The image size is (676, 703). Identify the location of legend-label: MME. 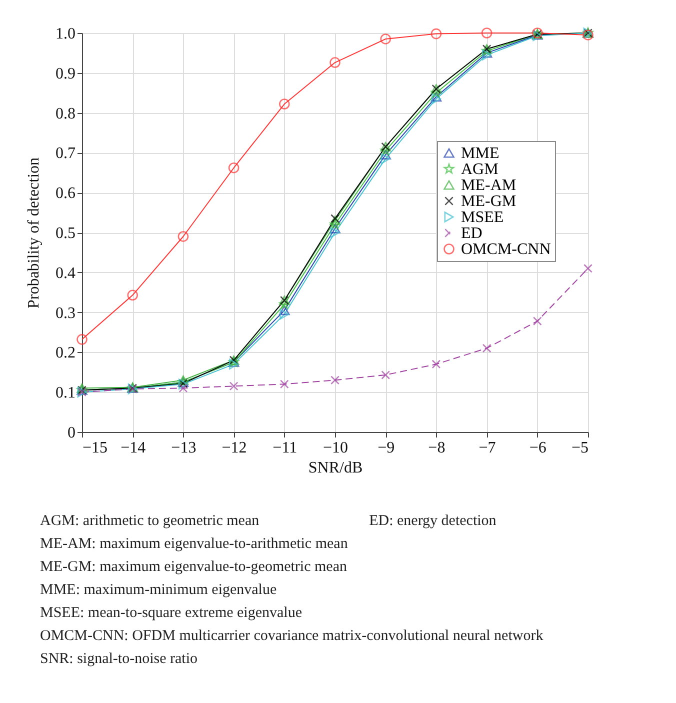
(480, 153).